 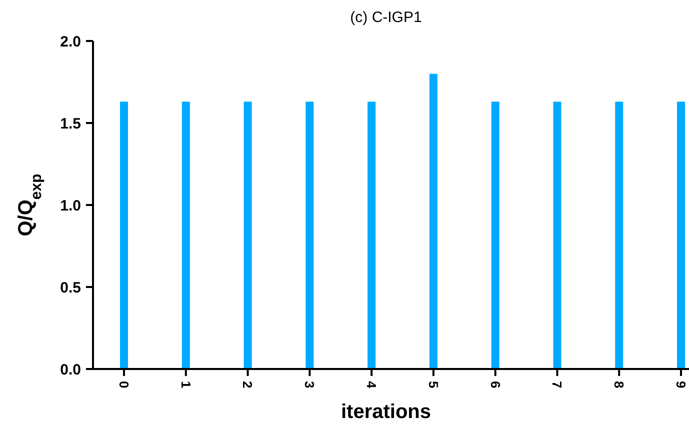 I want to click on y-tick-label: 2.0, so click(x=70, y=41).